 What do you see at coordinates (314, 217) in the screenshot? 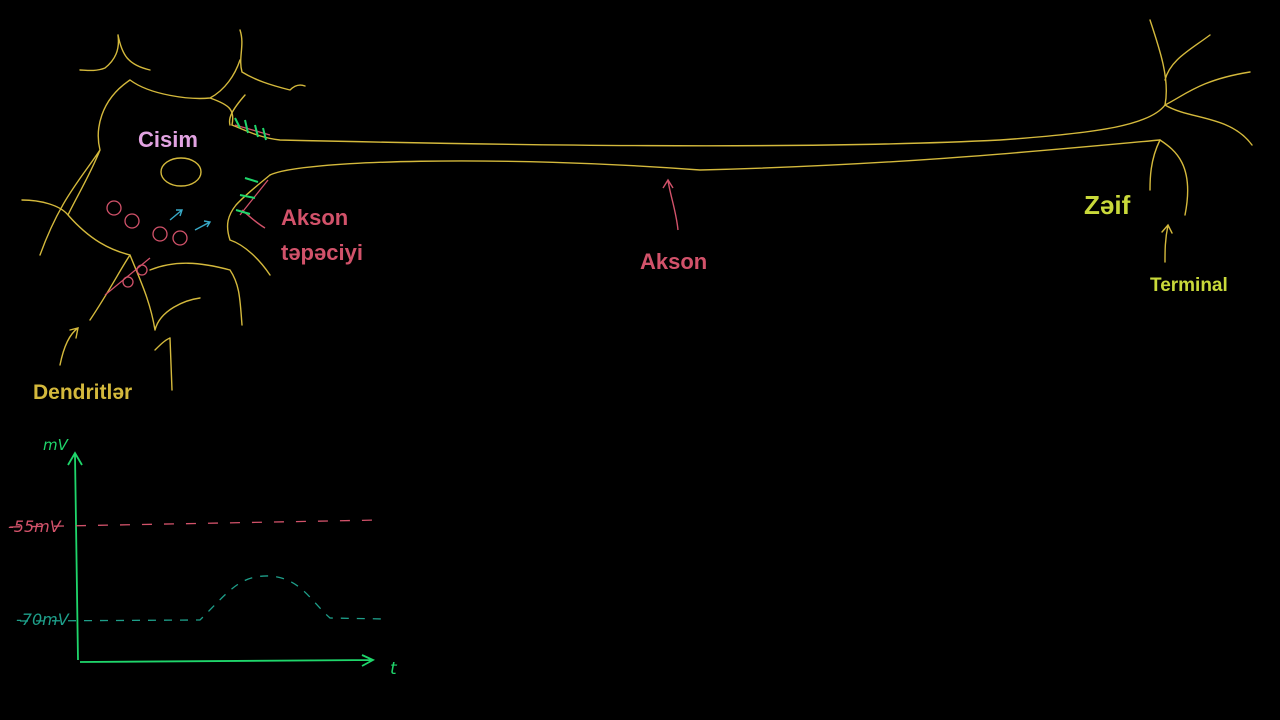
I see `hillock-label: Akson` at bounding box center [314, 217].